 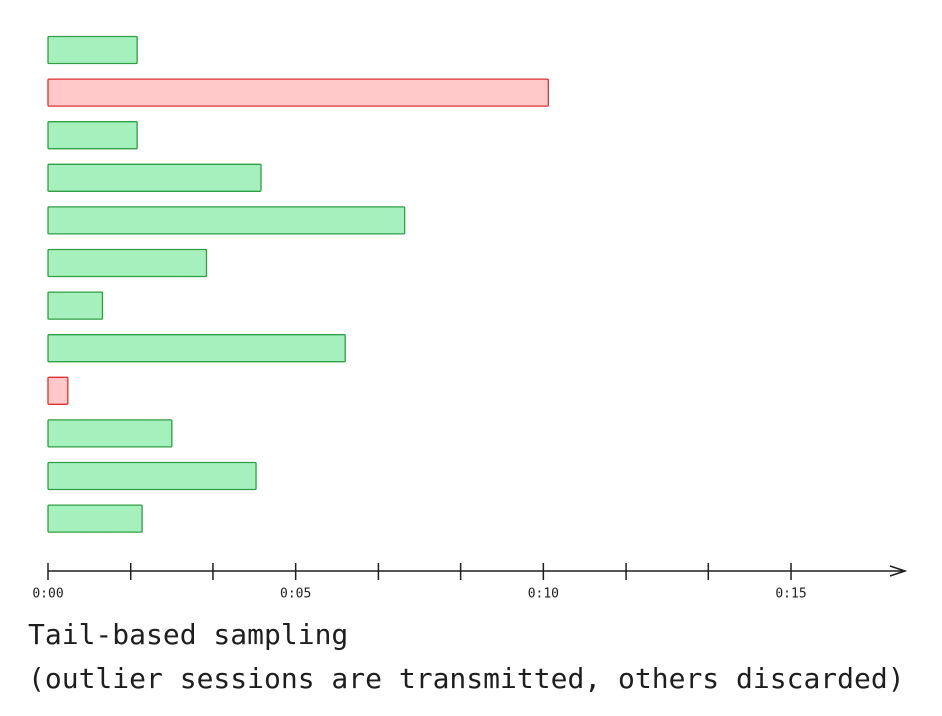 What do you see at coordinates (47, 594) in the screenshot?
I see `x-tick-label: 0:00` at bounding box center [47, 594].